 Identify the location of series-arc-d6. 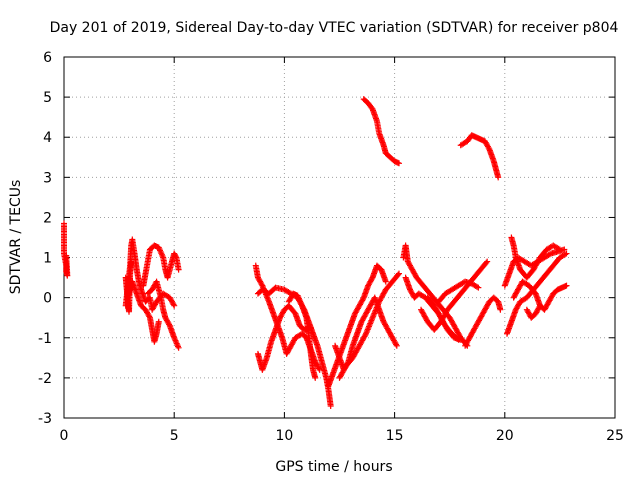
(479, 156).